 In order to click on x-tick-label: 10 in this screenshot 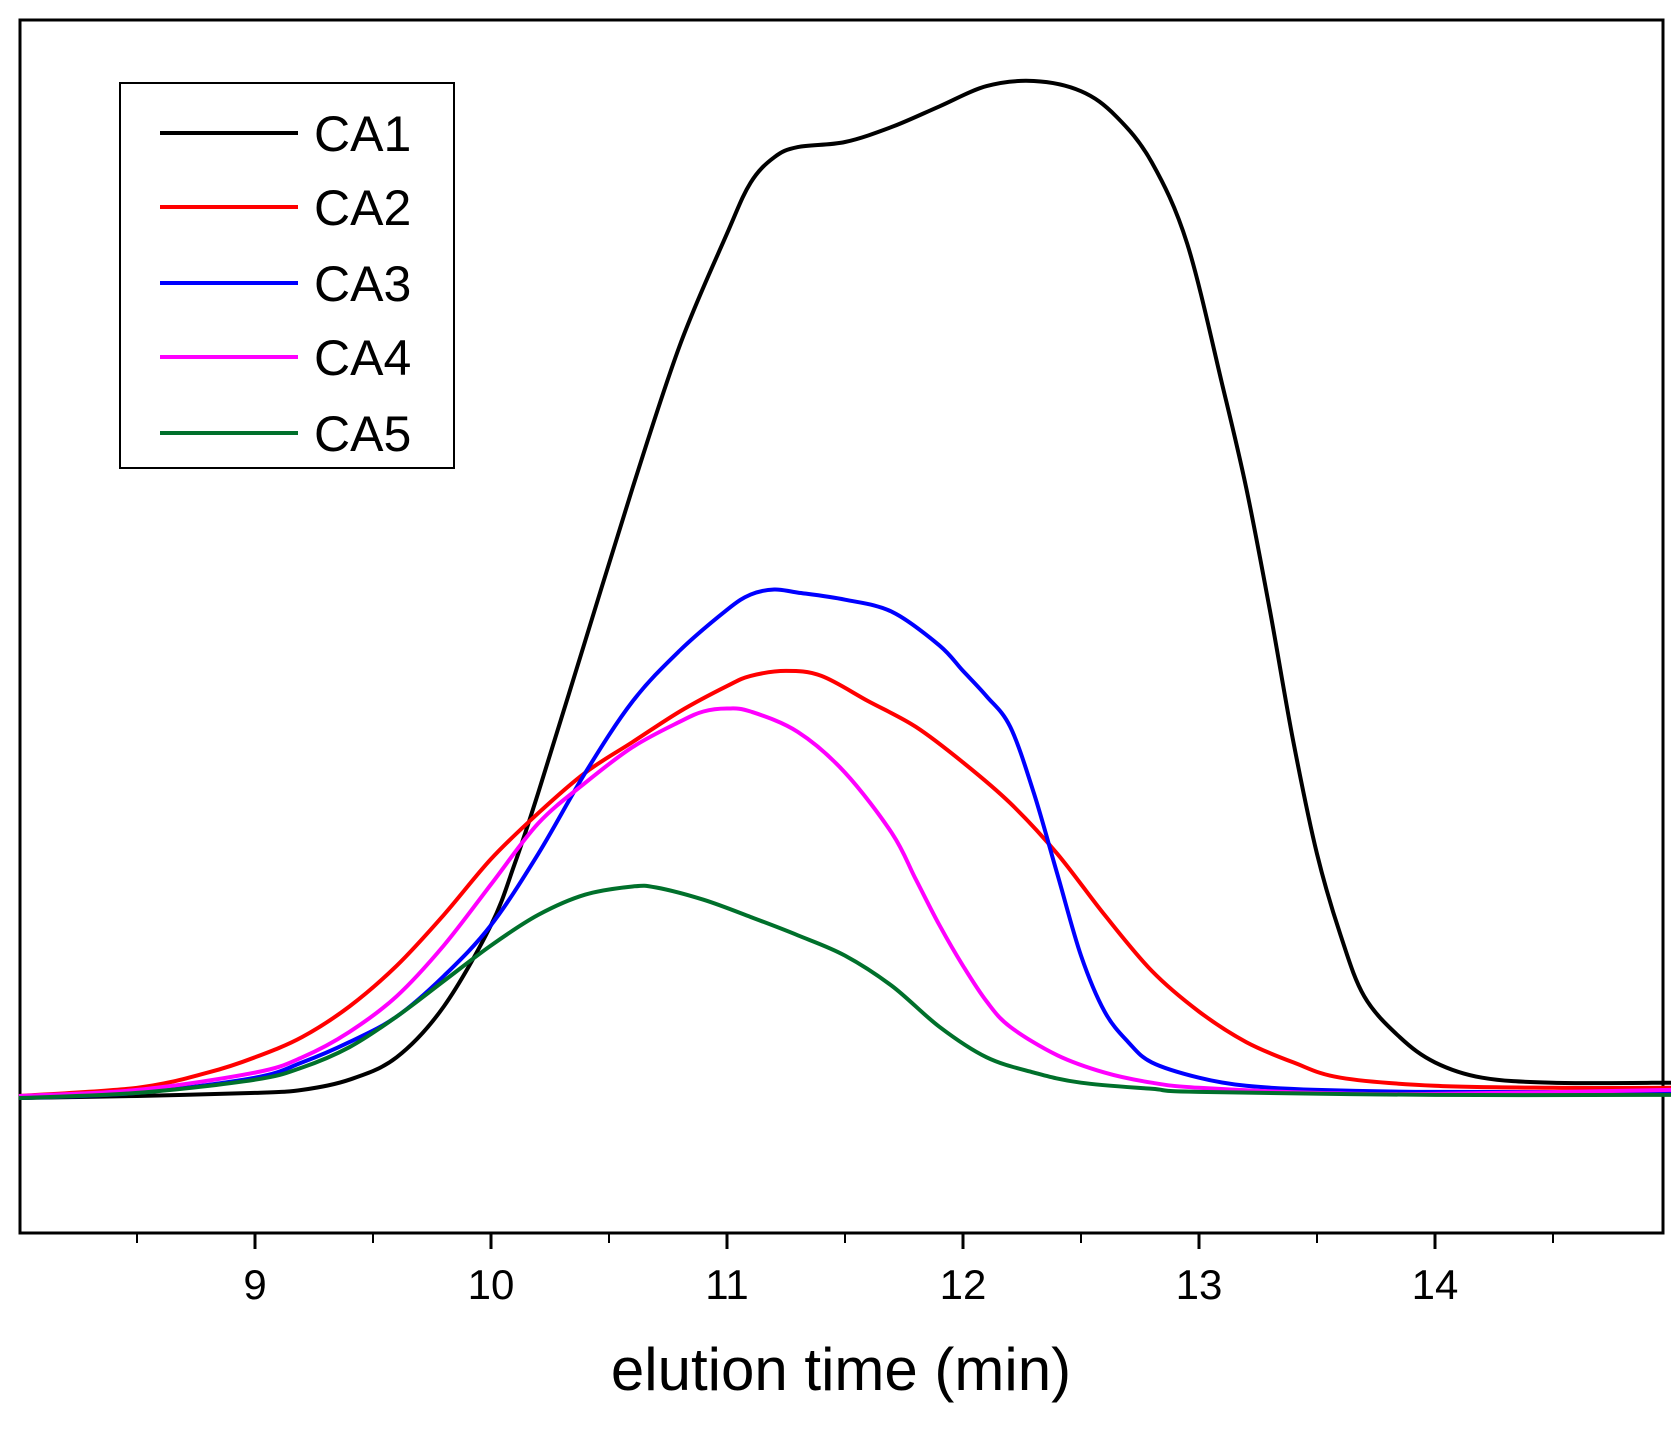, I will do `click(491, 1284)`.